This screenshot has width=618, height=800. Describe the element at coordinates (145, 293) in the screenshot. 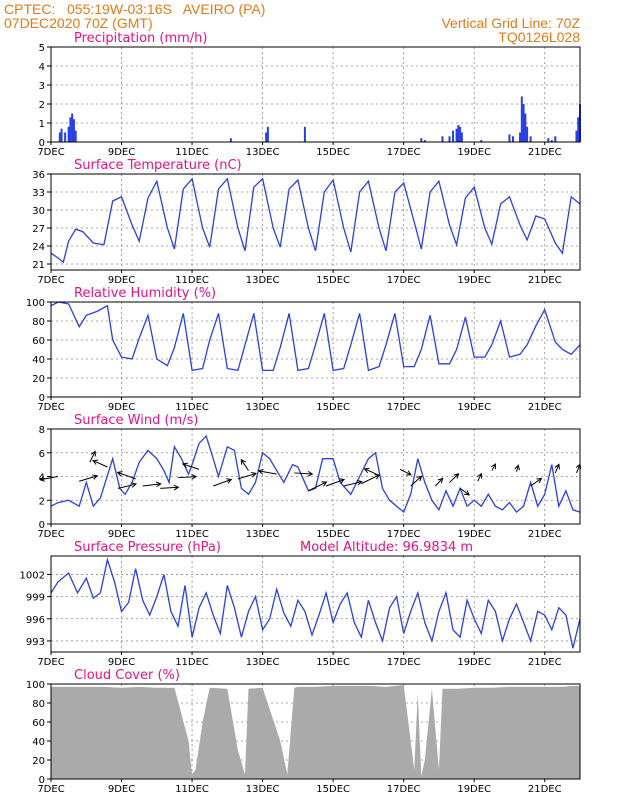

I see `rh-title: Relative Humidity (%)` at that location.